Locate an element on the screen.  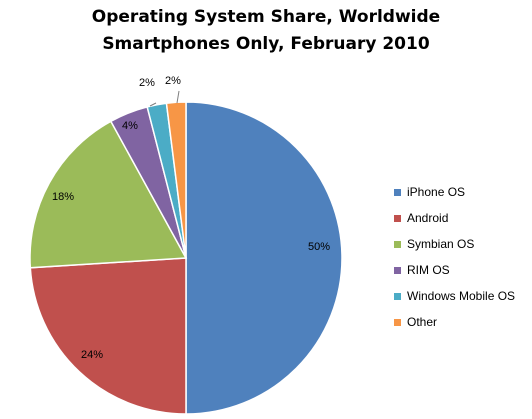
legend-label: Other is located at coordinates (422, 322).